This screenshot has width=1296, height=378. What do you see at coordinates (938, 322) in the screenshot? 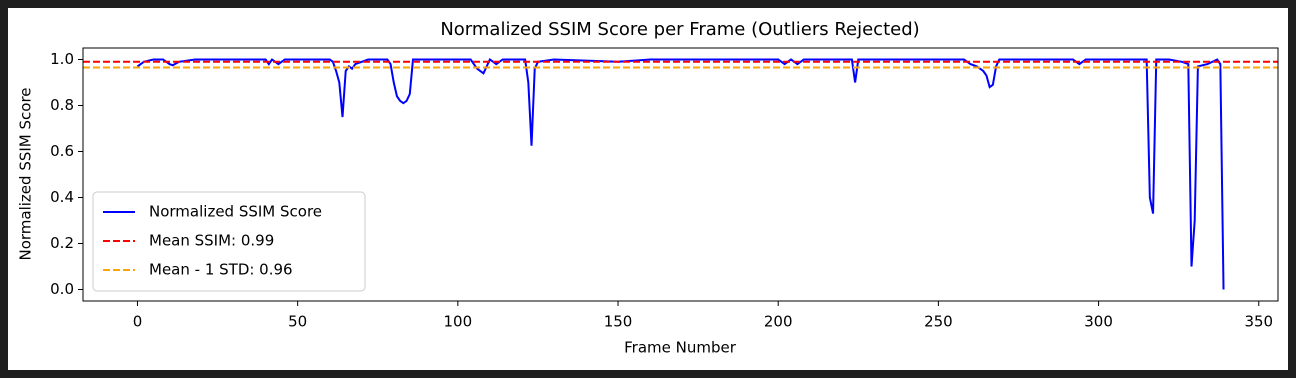
I see `x-tick-label: 250` at bounding box center [938, 322].